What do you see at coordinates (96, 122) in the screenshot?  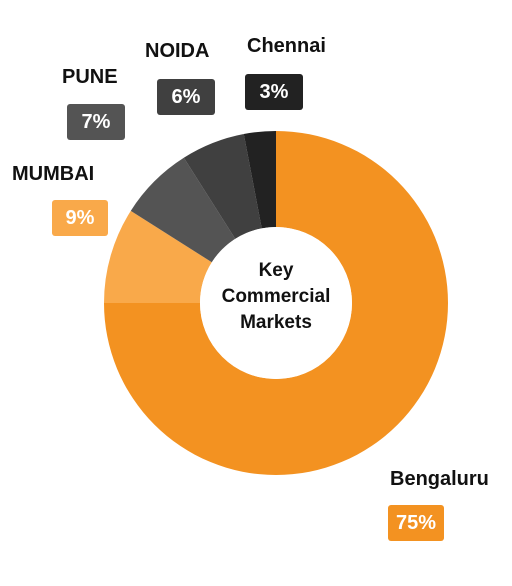 I see `pct-badge-pune: 7%` at bounding box center [96, 122].